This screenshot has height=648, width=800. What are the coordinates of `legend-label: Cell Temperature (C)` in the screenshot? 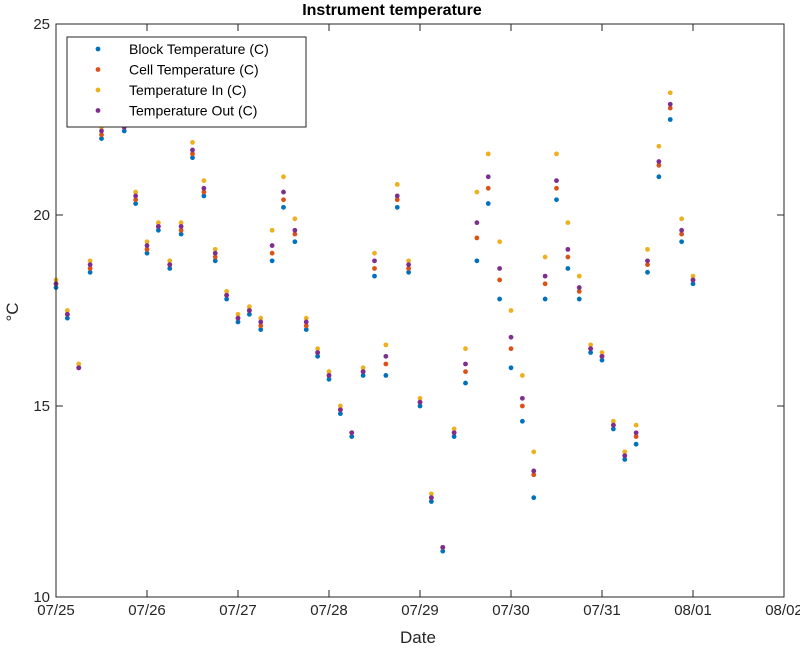 It's located at (194, 70).